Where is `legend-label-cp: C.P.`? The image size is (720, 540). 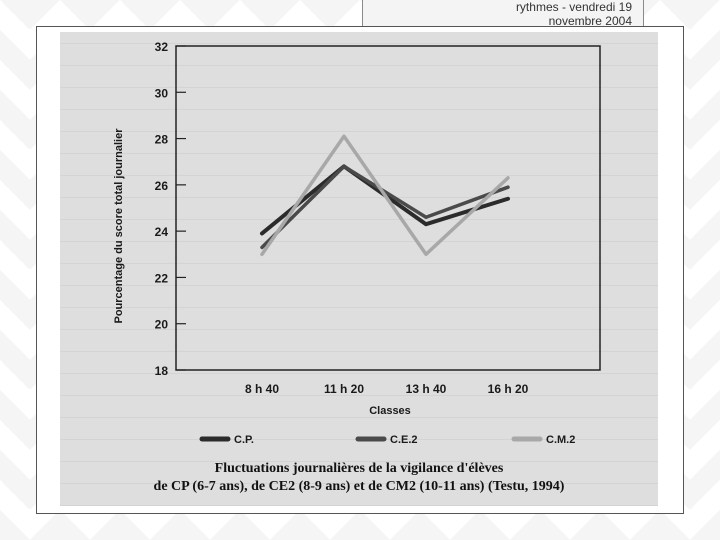
legend-label-cp: C.P. is located at coordinates (244, 440).